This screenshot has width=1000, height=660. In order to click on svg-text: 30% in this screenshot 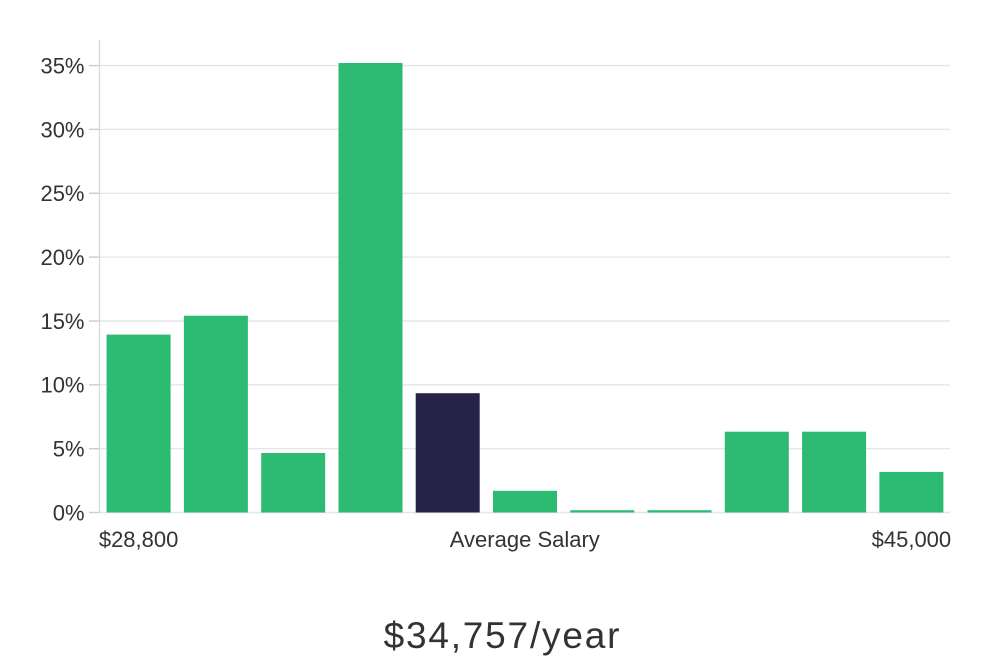, I will do `click(62, 129)`.